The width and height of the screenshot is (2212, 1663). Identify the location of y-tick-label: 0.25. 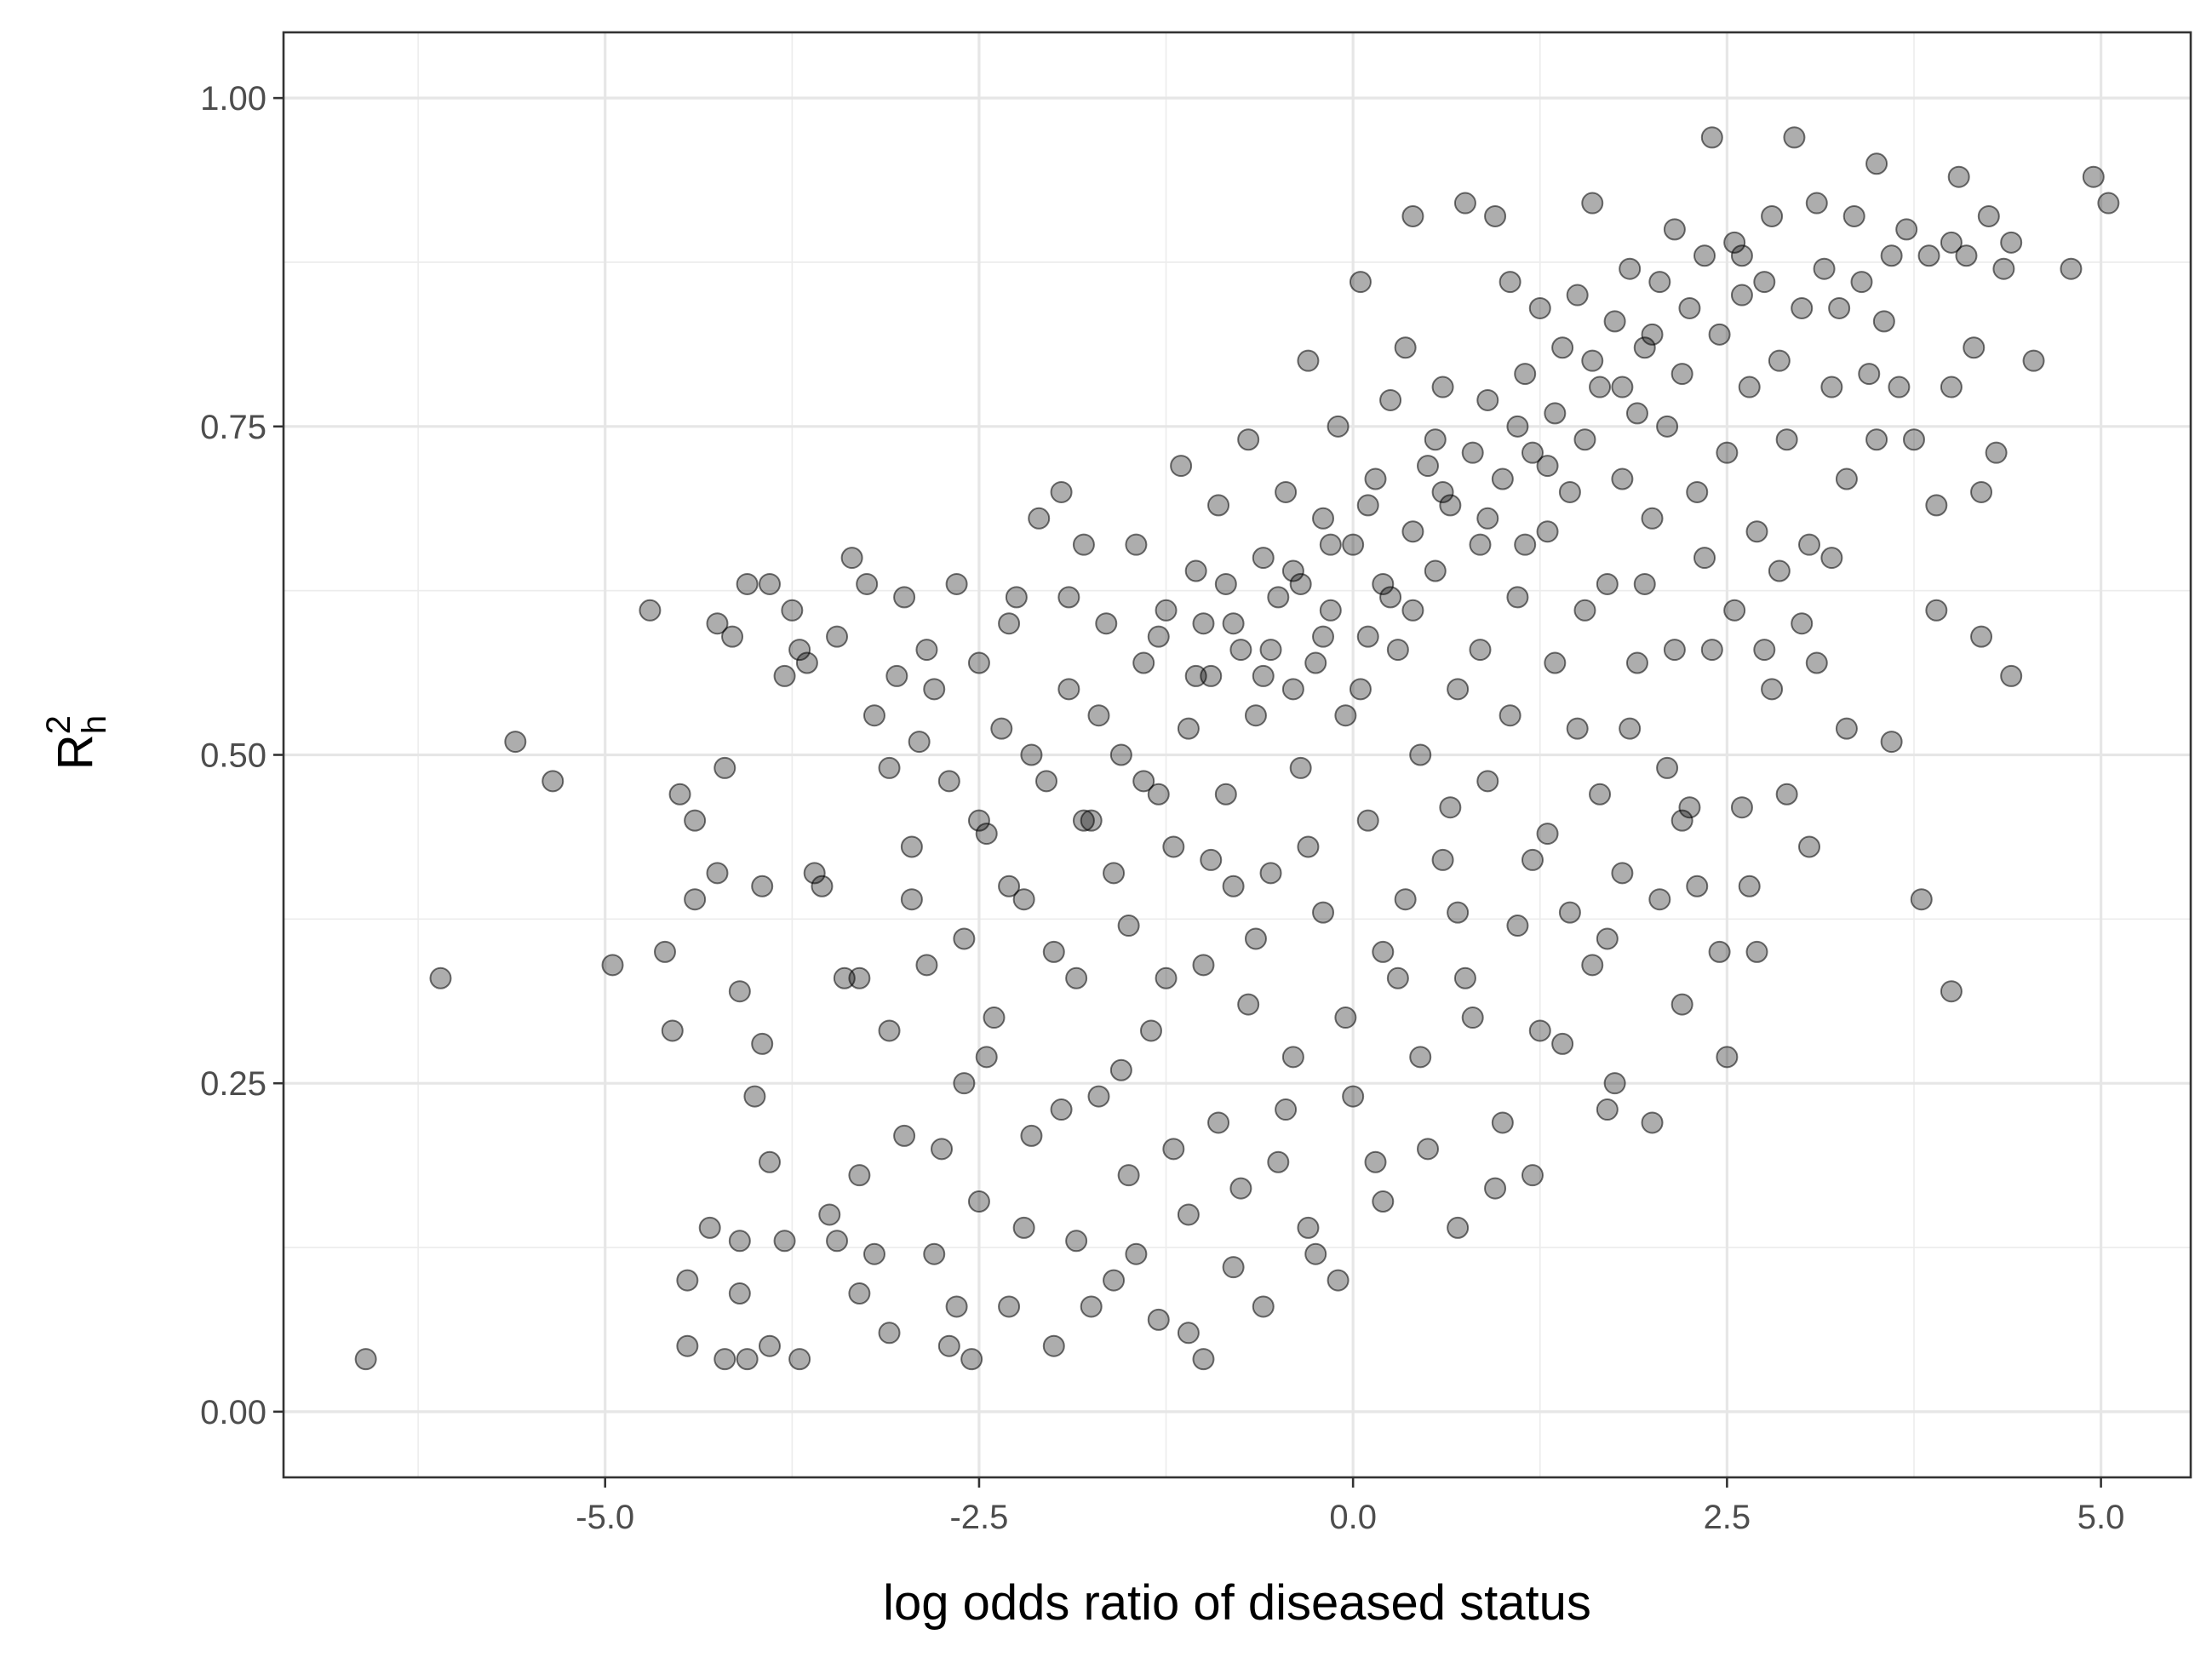
(233, 1084).